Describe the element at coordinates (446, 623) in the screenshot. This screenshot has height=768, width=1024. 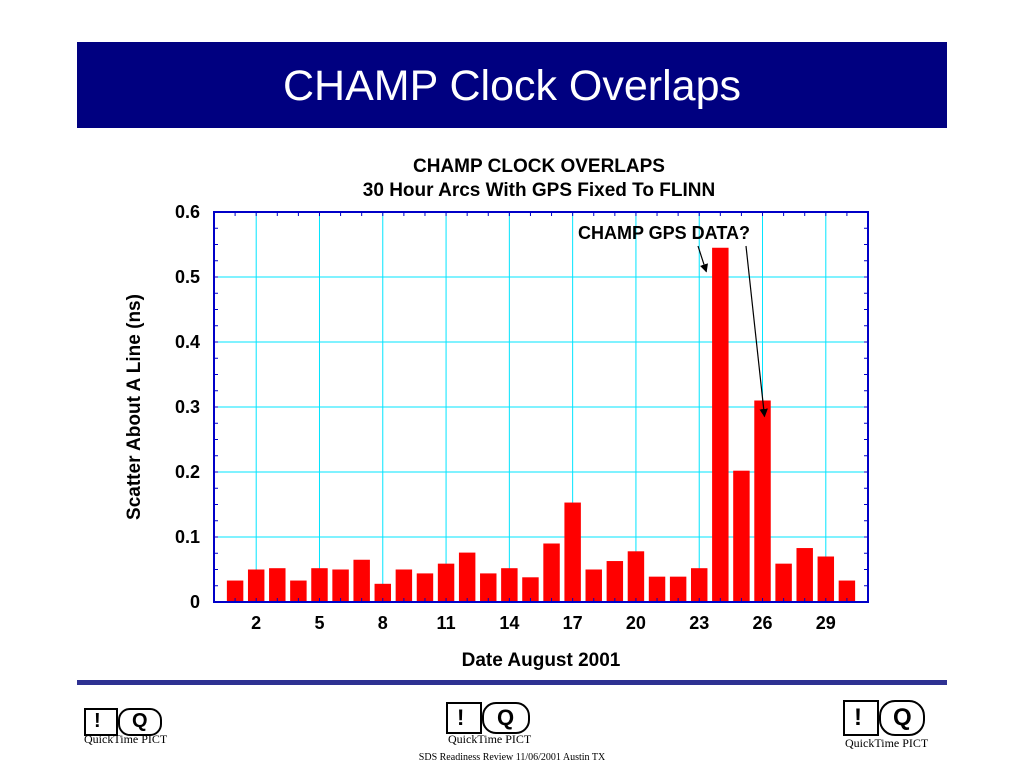
I see `x-tick-label: 11` at that location.